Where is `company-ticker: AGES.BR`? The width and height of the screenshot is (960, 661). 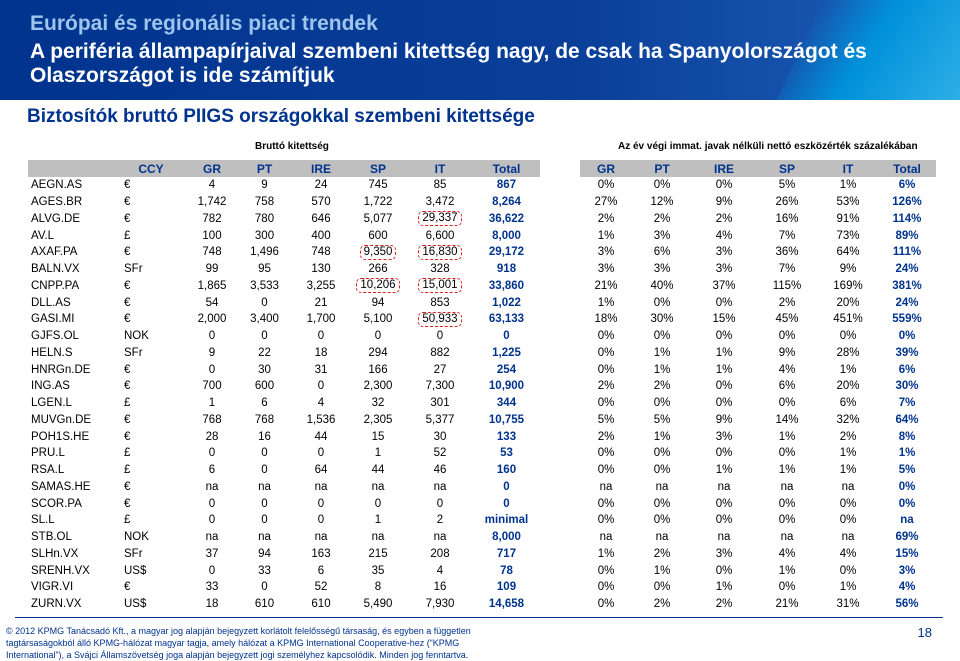
company-ticker: AGES.BR is located at coordinates (57, 202).